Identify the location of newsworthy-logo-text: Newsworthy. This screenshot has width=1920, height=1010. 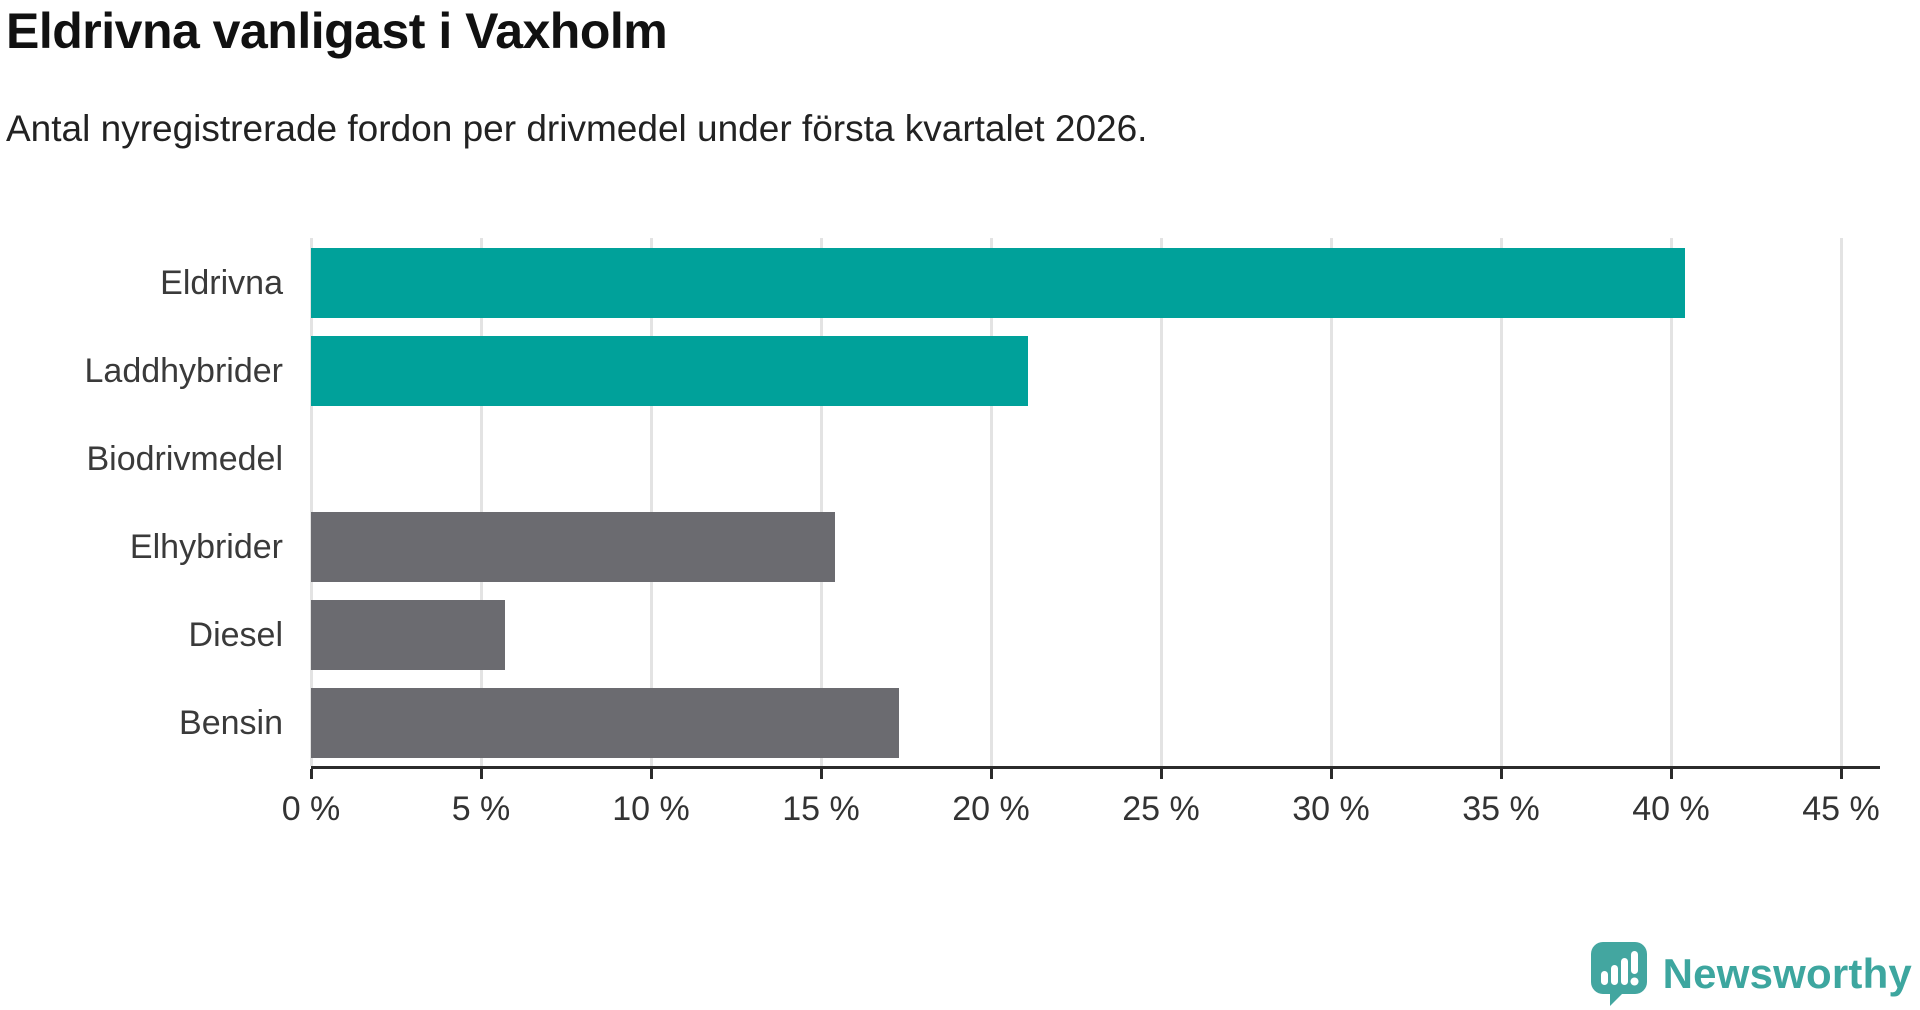
(1787, 973).